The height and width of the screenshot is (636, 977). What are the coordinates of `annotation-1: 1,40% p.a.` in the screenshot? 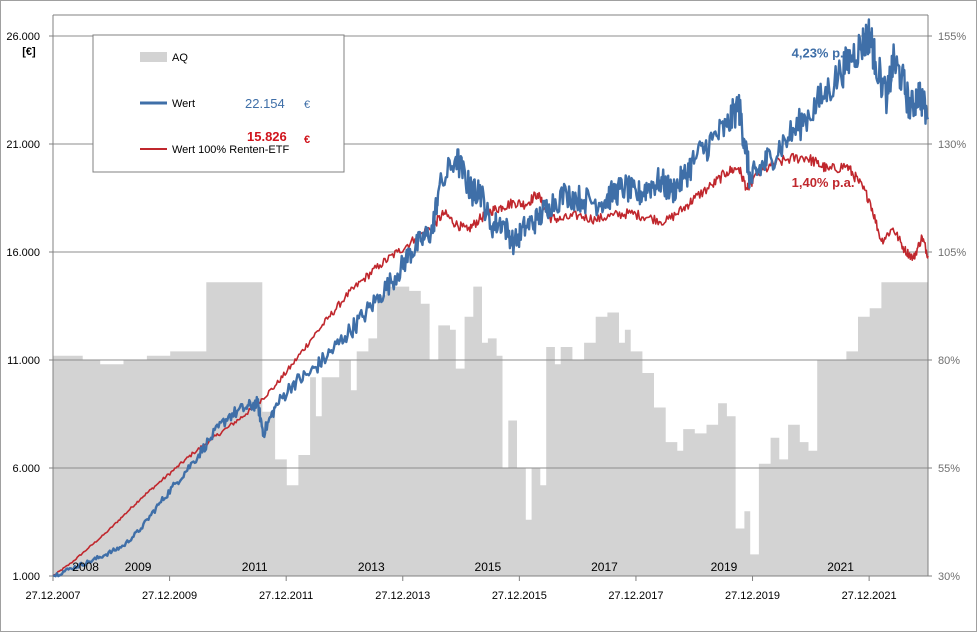 It's located at (823, 182).